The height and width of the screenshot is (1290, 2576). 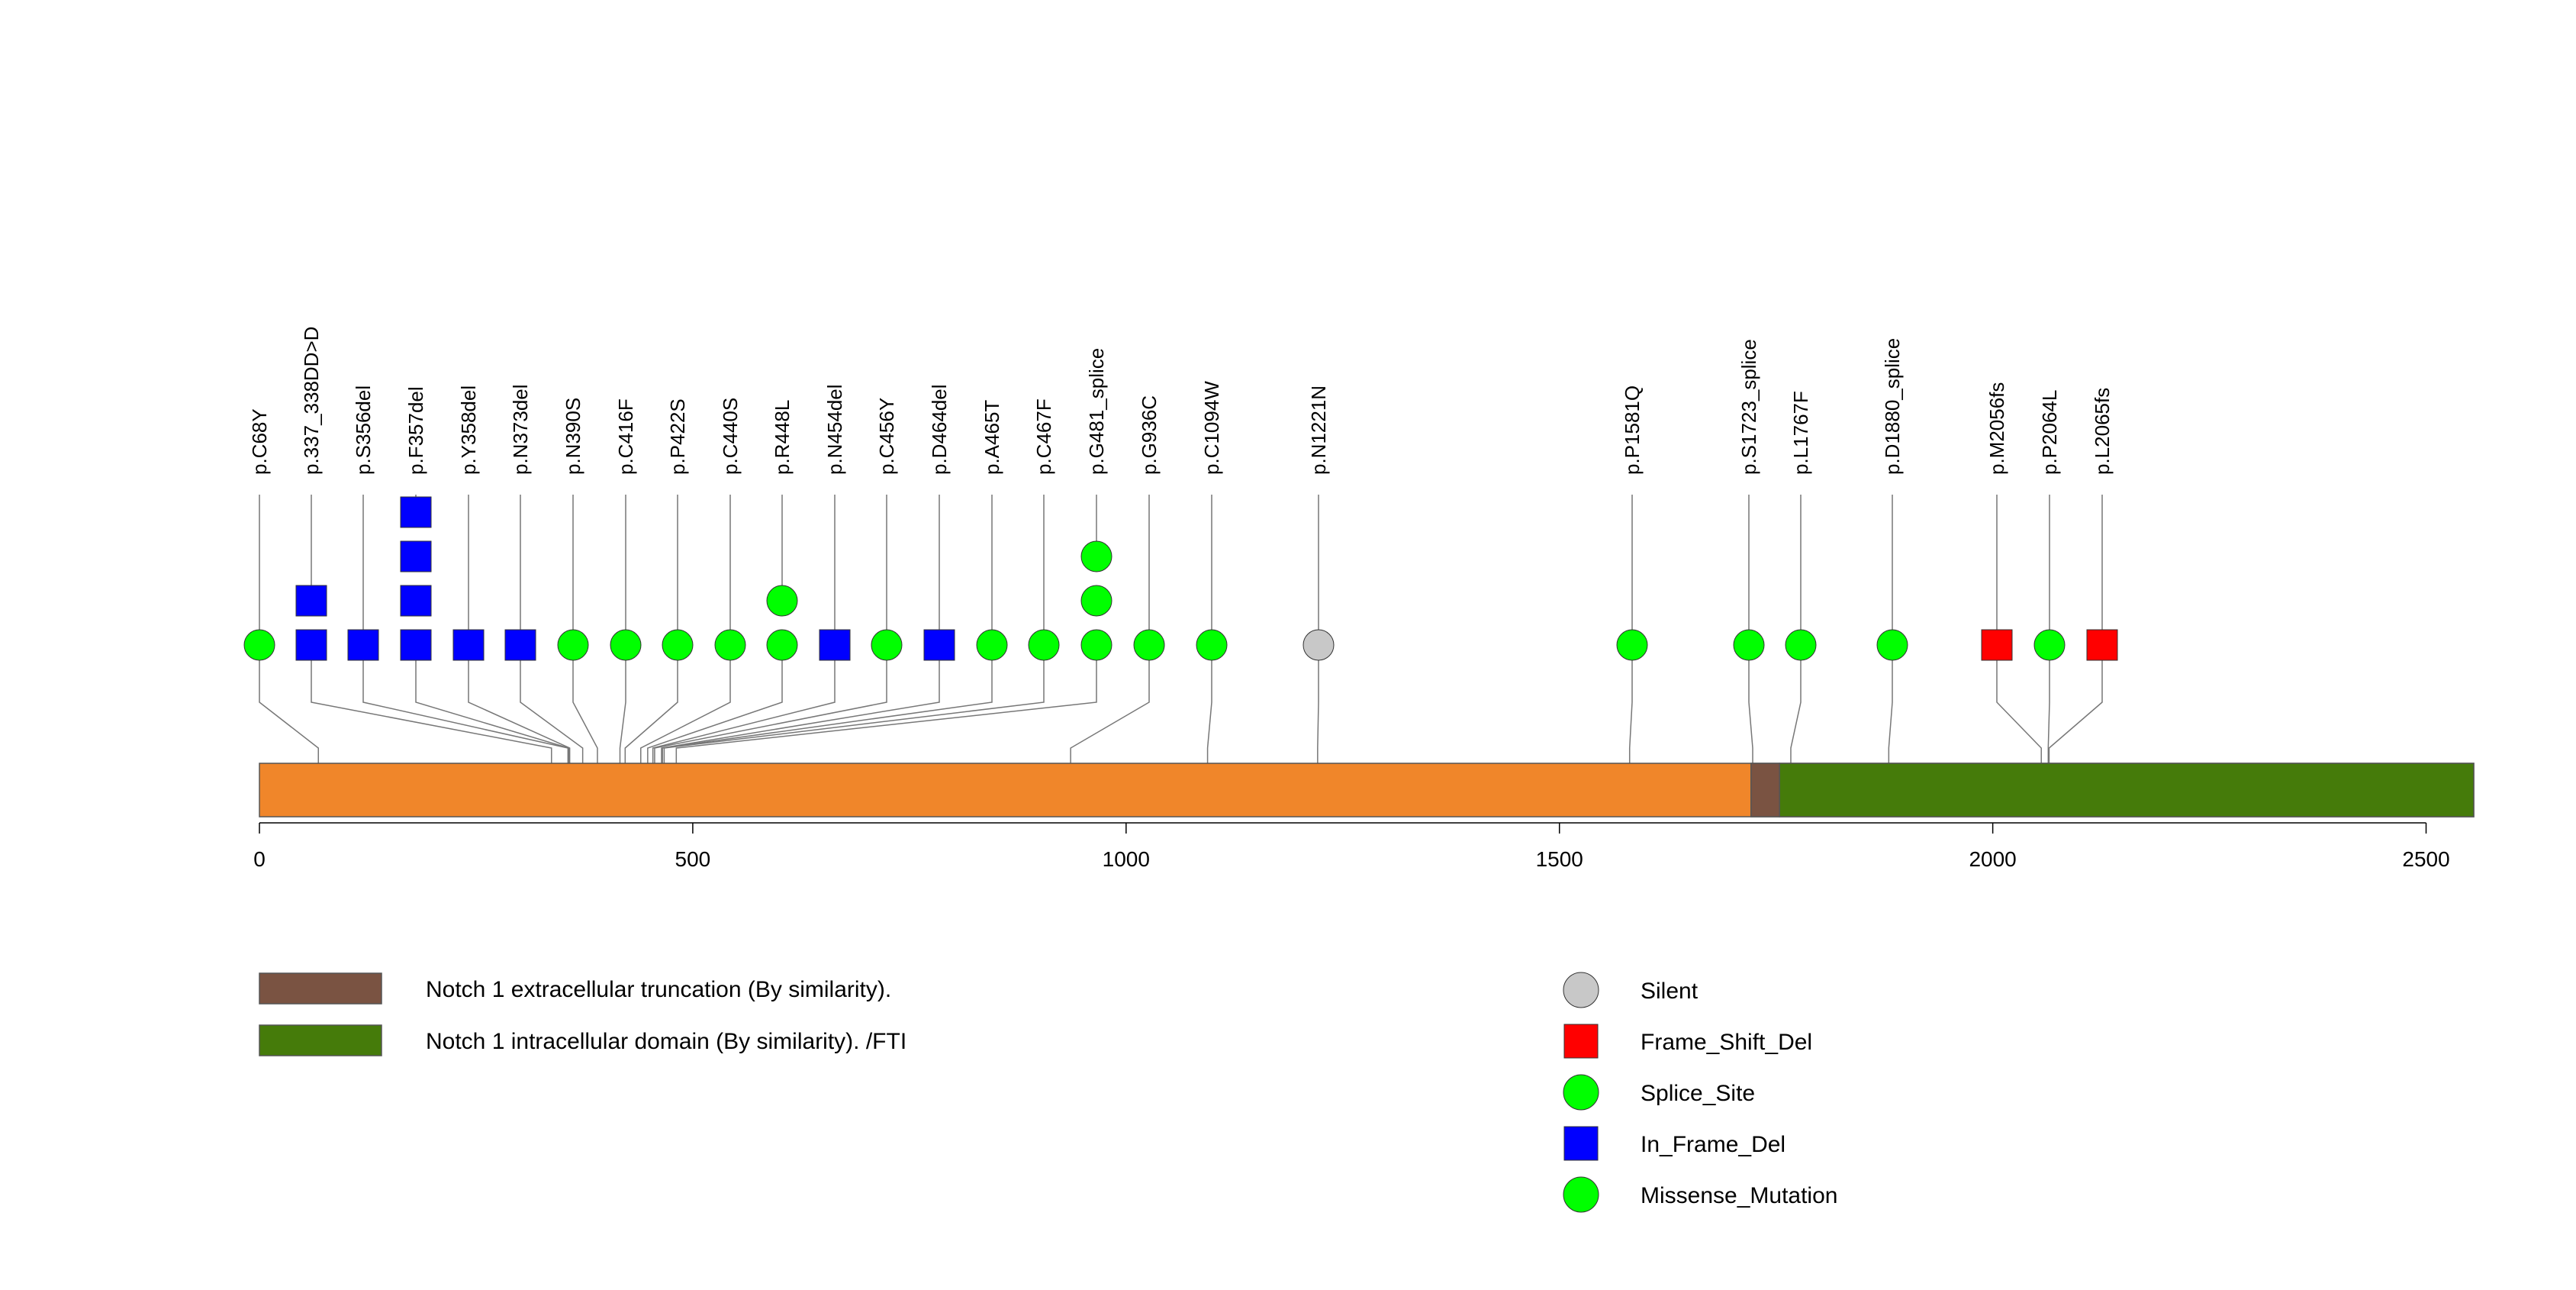 I want to click on mutation-label: p.C440S, so click(x=730, y=437).